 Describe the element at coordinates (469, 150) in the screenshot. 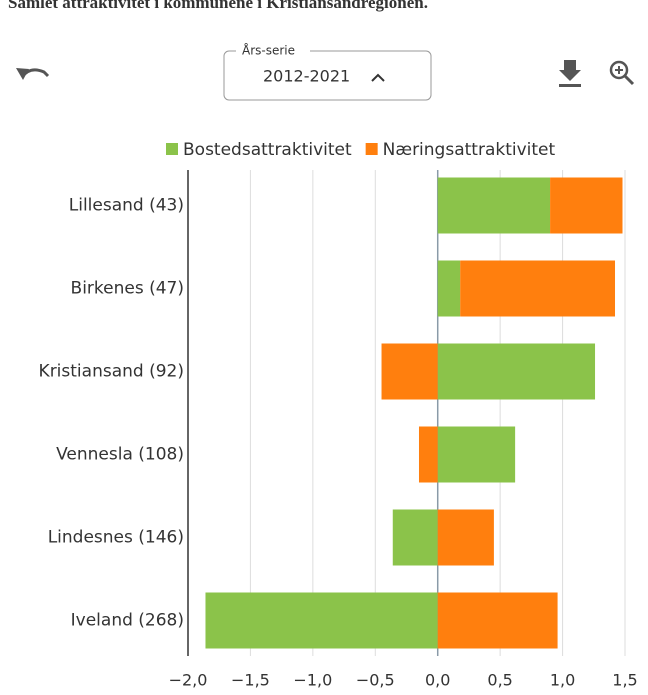

I see `legend-label: Næringsattraktivitet` at that location.